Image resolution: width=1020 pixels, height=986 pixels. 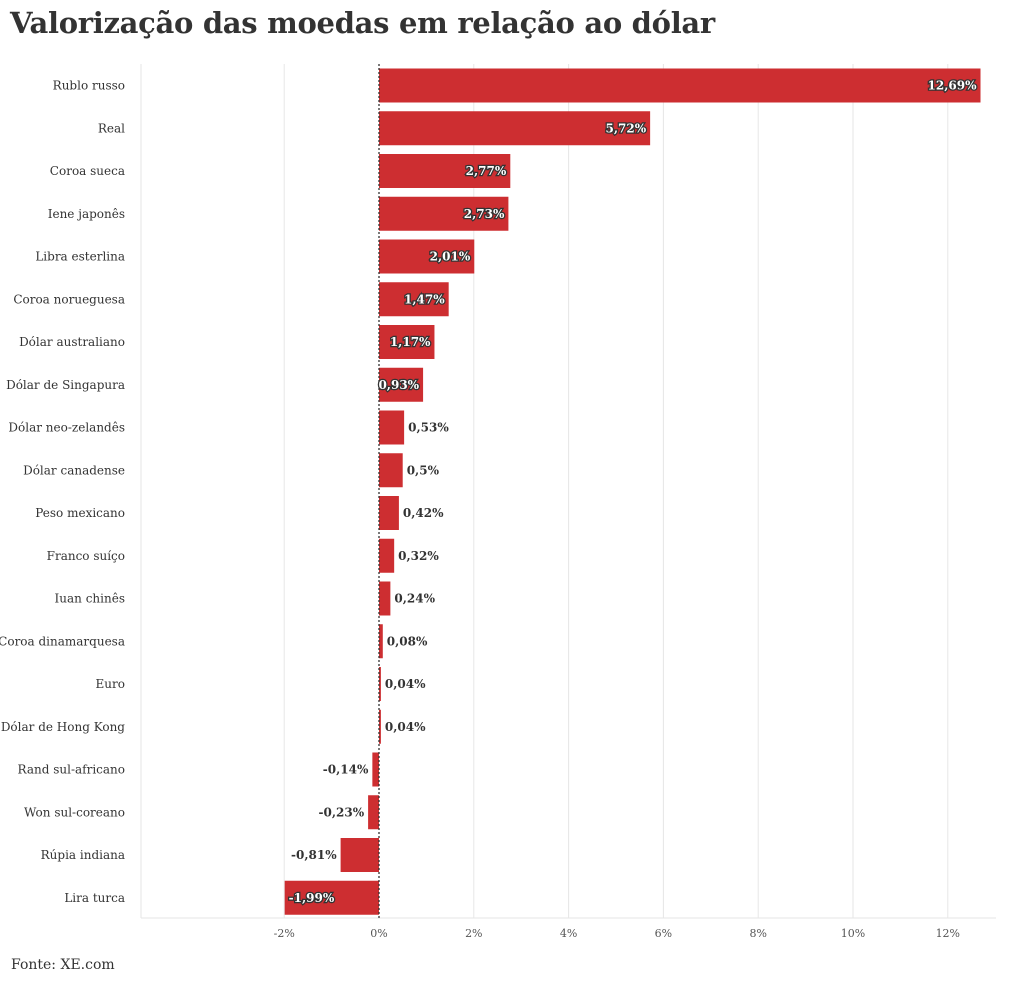 What do you see at coordinates (423, 470) in the screenshot?
I see `value-label: 0,5%` at bounding box center [423, 470].